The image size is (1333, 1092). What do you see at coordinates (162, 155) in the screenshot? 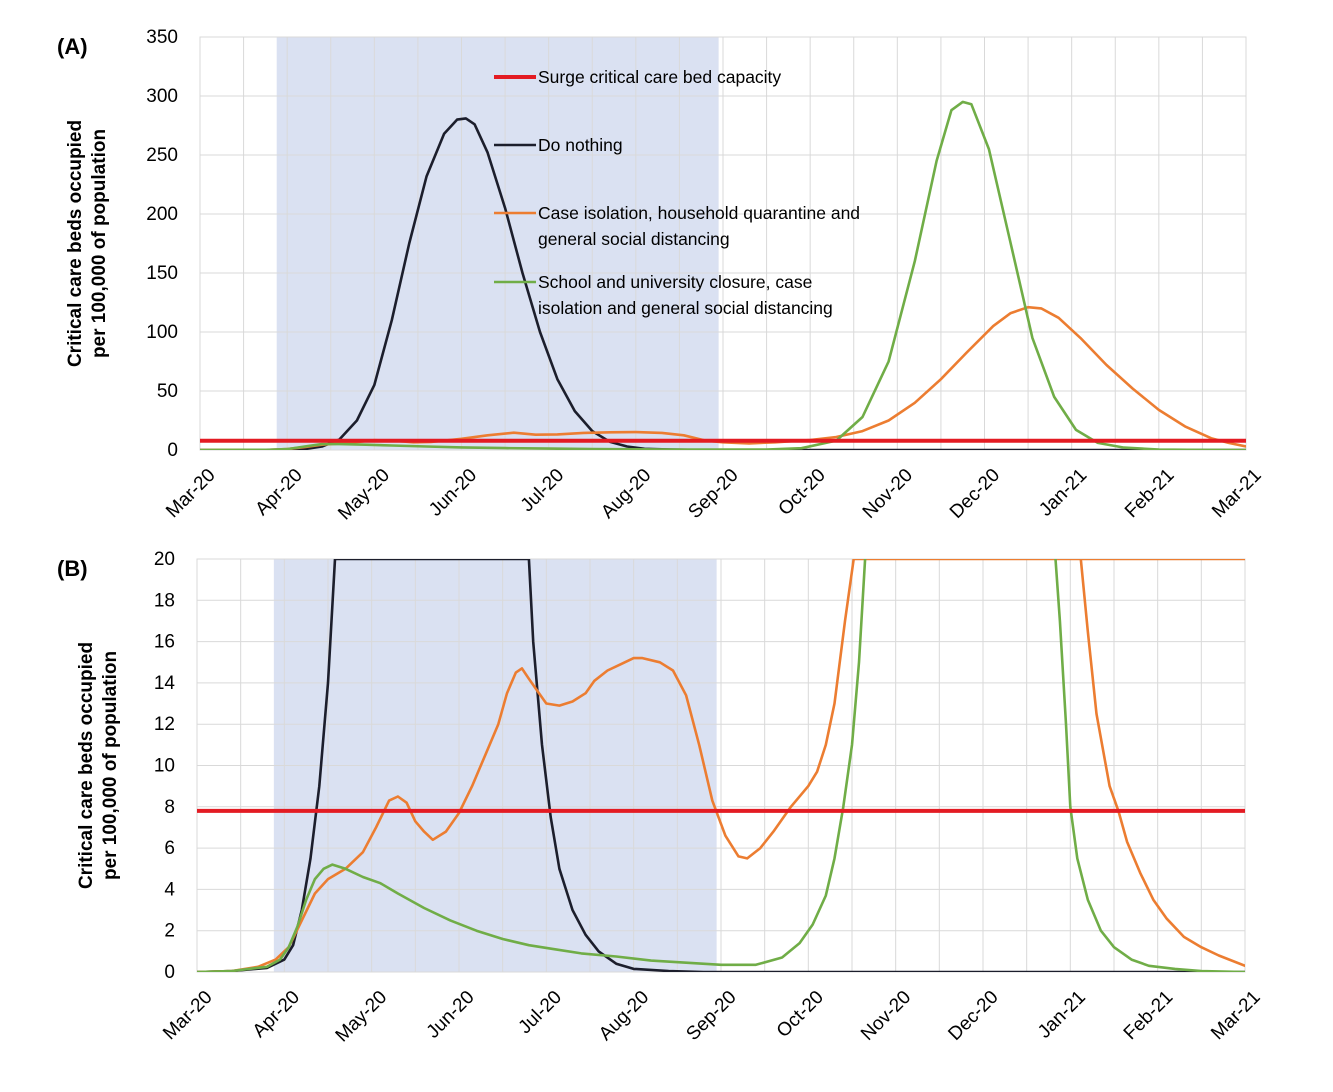
I see `y-tick-label: 250` at bounding box center [162, 155].